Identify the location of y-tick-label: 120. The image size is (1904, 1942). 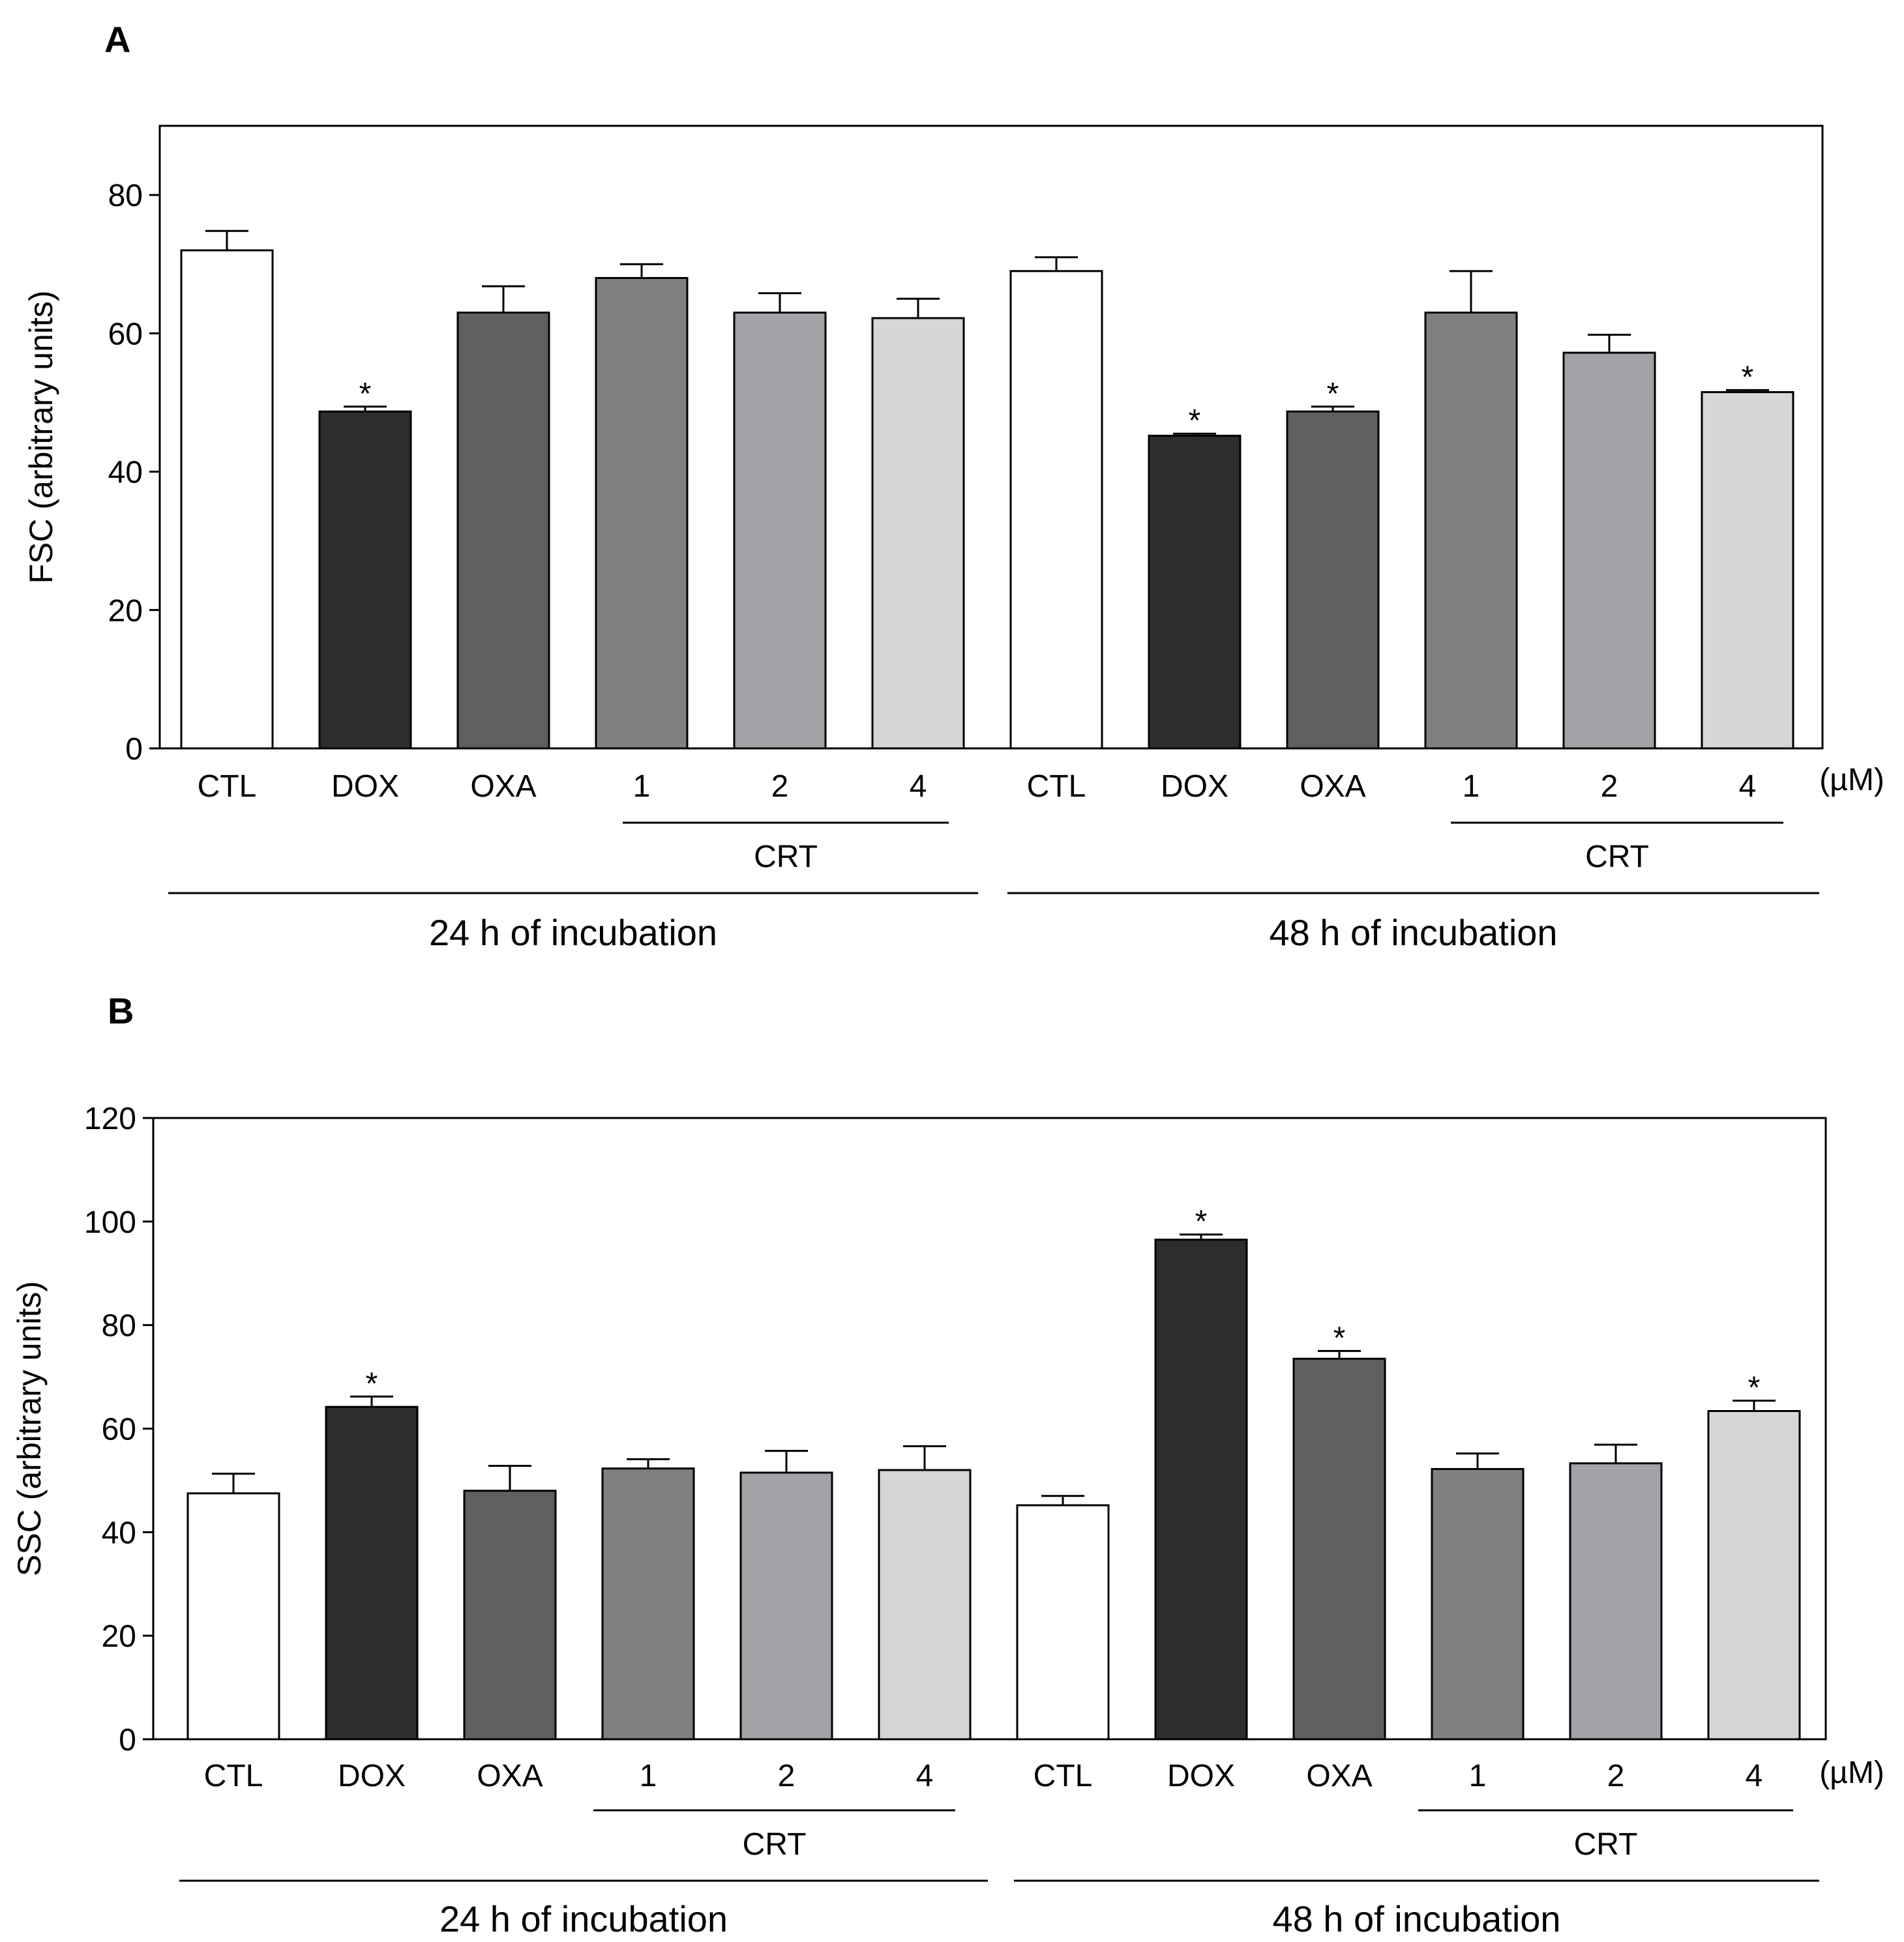
(110, 1119).